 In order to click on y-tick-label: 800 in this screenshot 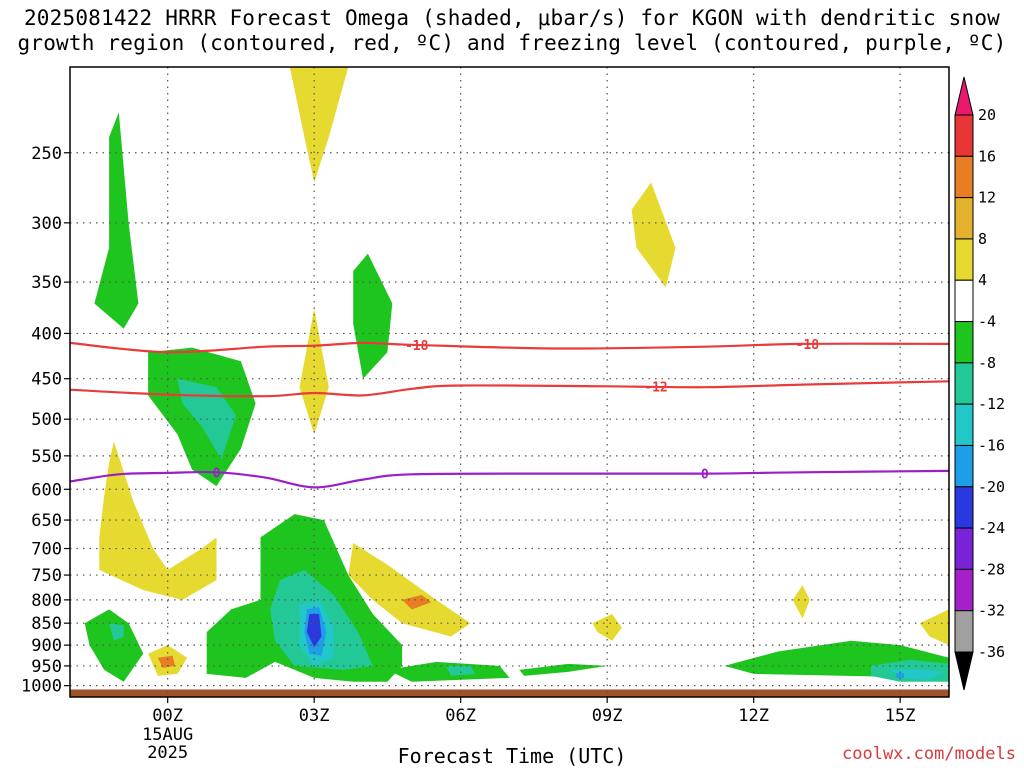, I will do `click(46, 601)`.